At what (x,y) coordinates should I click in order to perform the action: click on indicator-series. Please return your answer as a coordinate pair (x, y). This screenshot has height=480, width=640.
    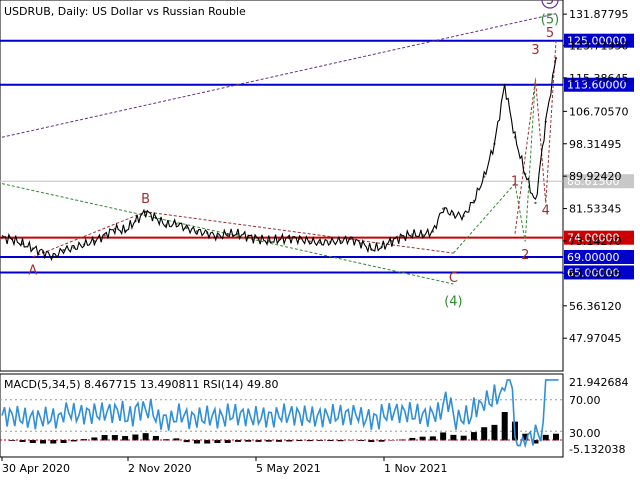
    Looking at the image, I should click on (281, 414).